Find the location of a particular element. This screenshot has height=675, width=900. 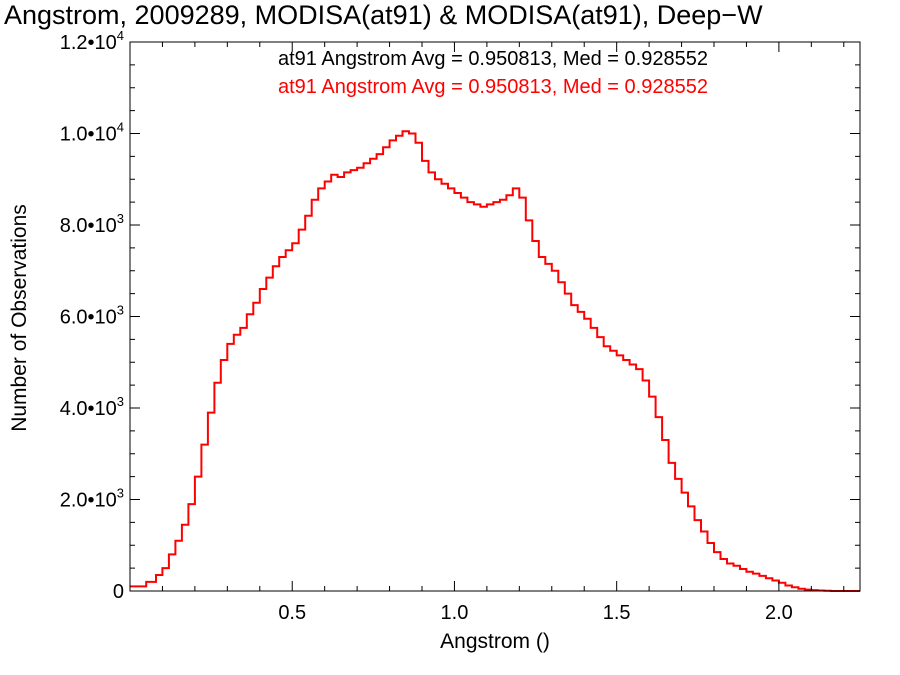

y-tick-label: 8.0•103 is located at coordinates (92, 224).